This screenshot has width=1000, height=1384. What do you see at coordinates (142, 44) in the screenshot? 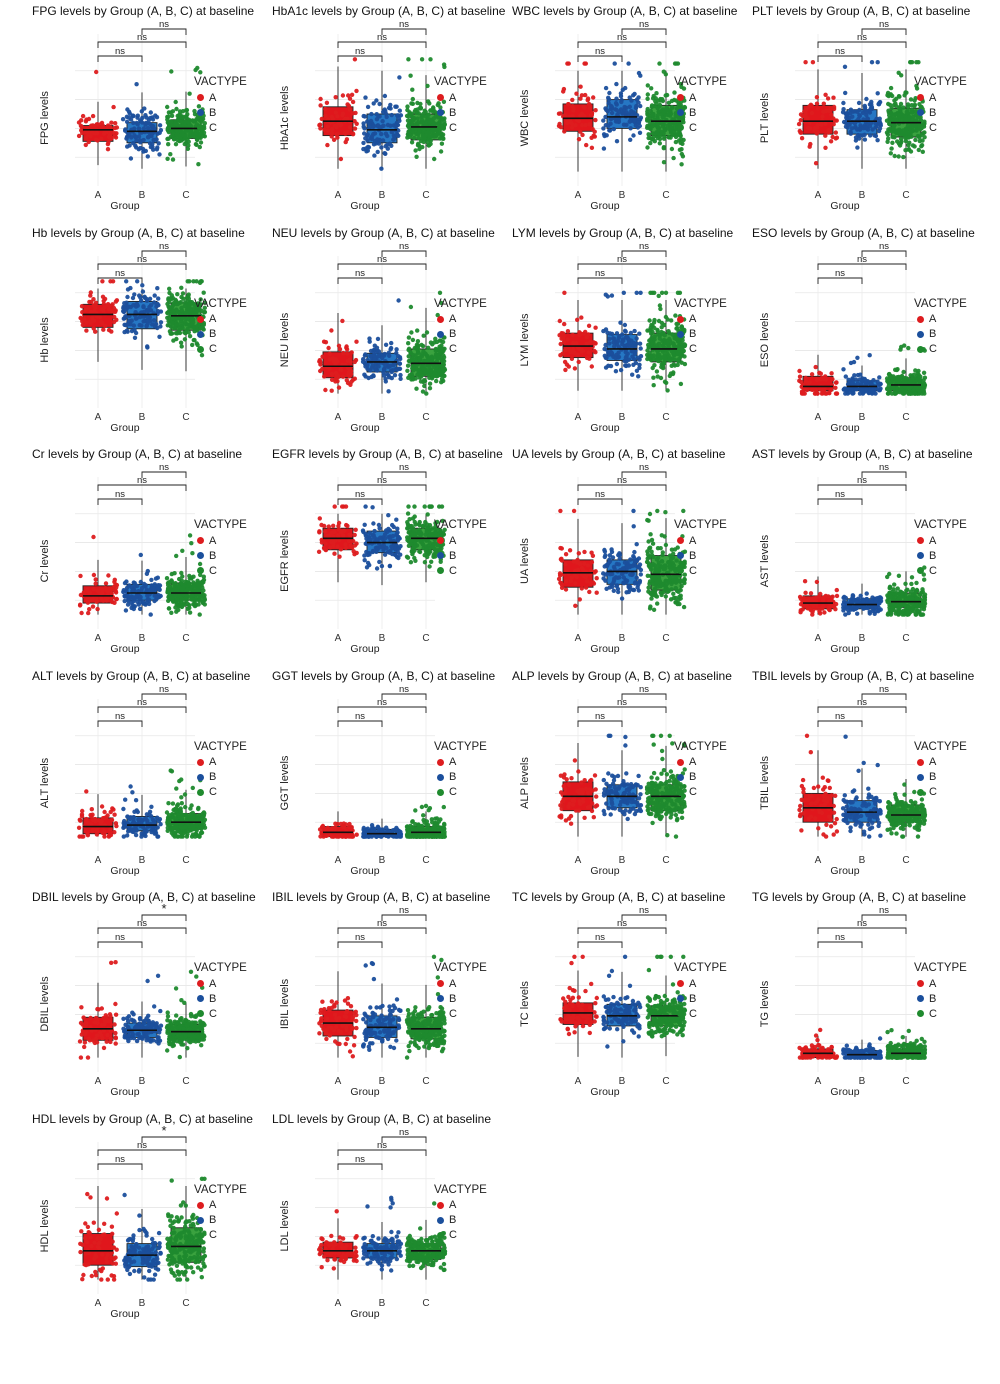
I see `significance-bracket` at bounding box center [142, 44].